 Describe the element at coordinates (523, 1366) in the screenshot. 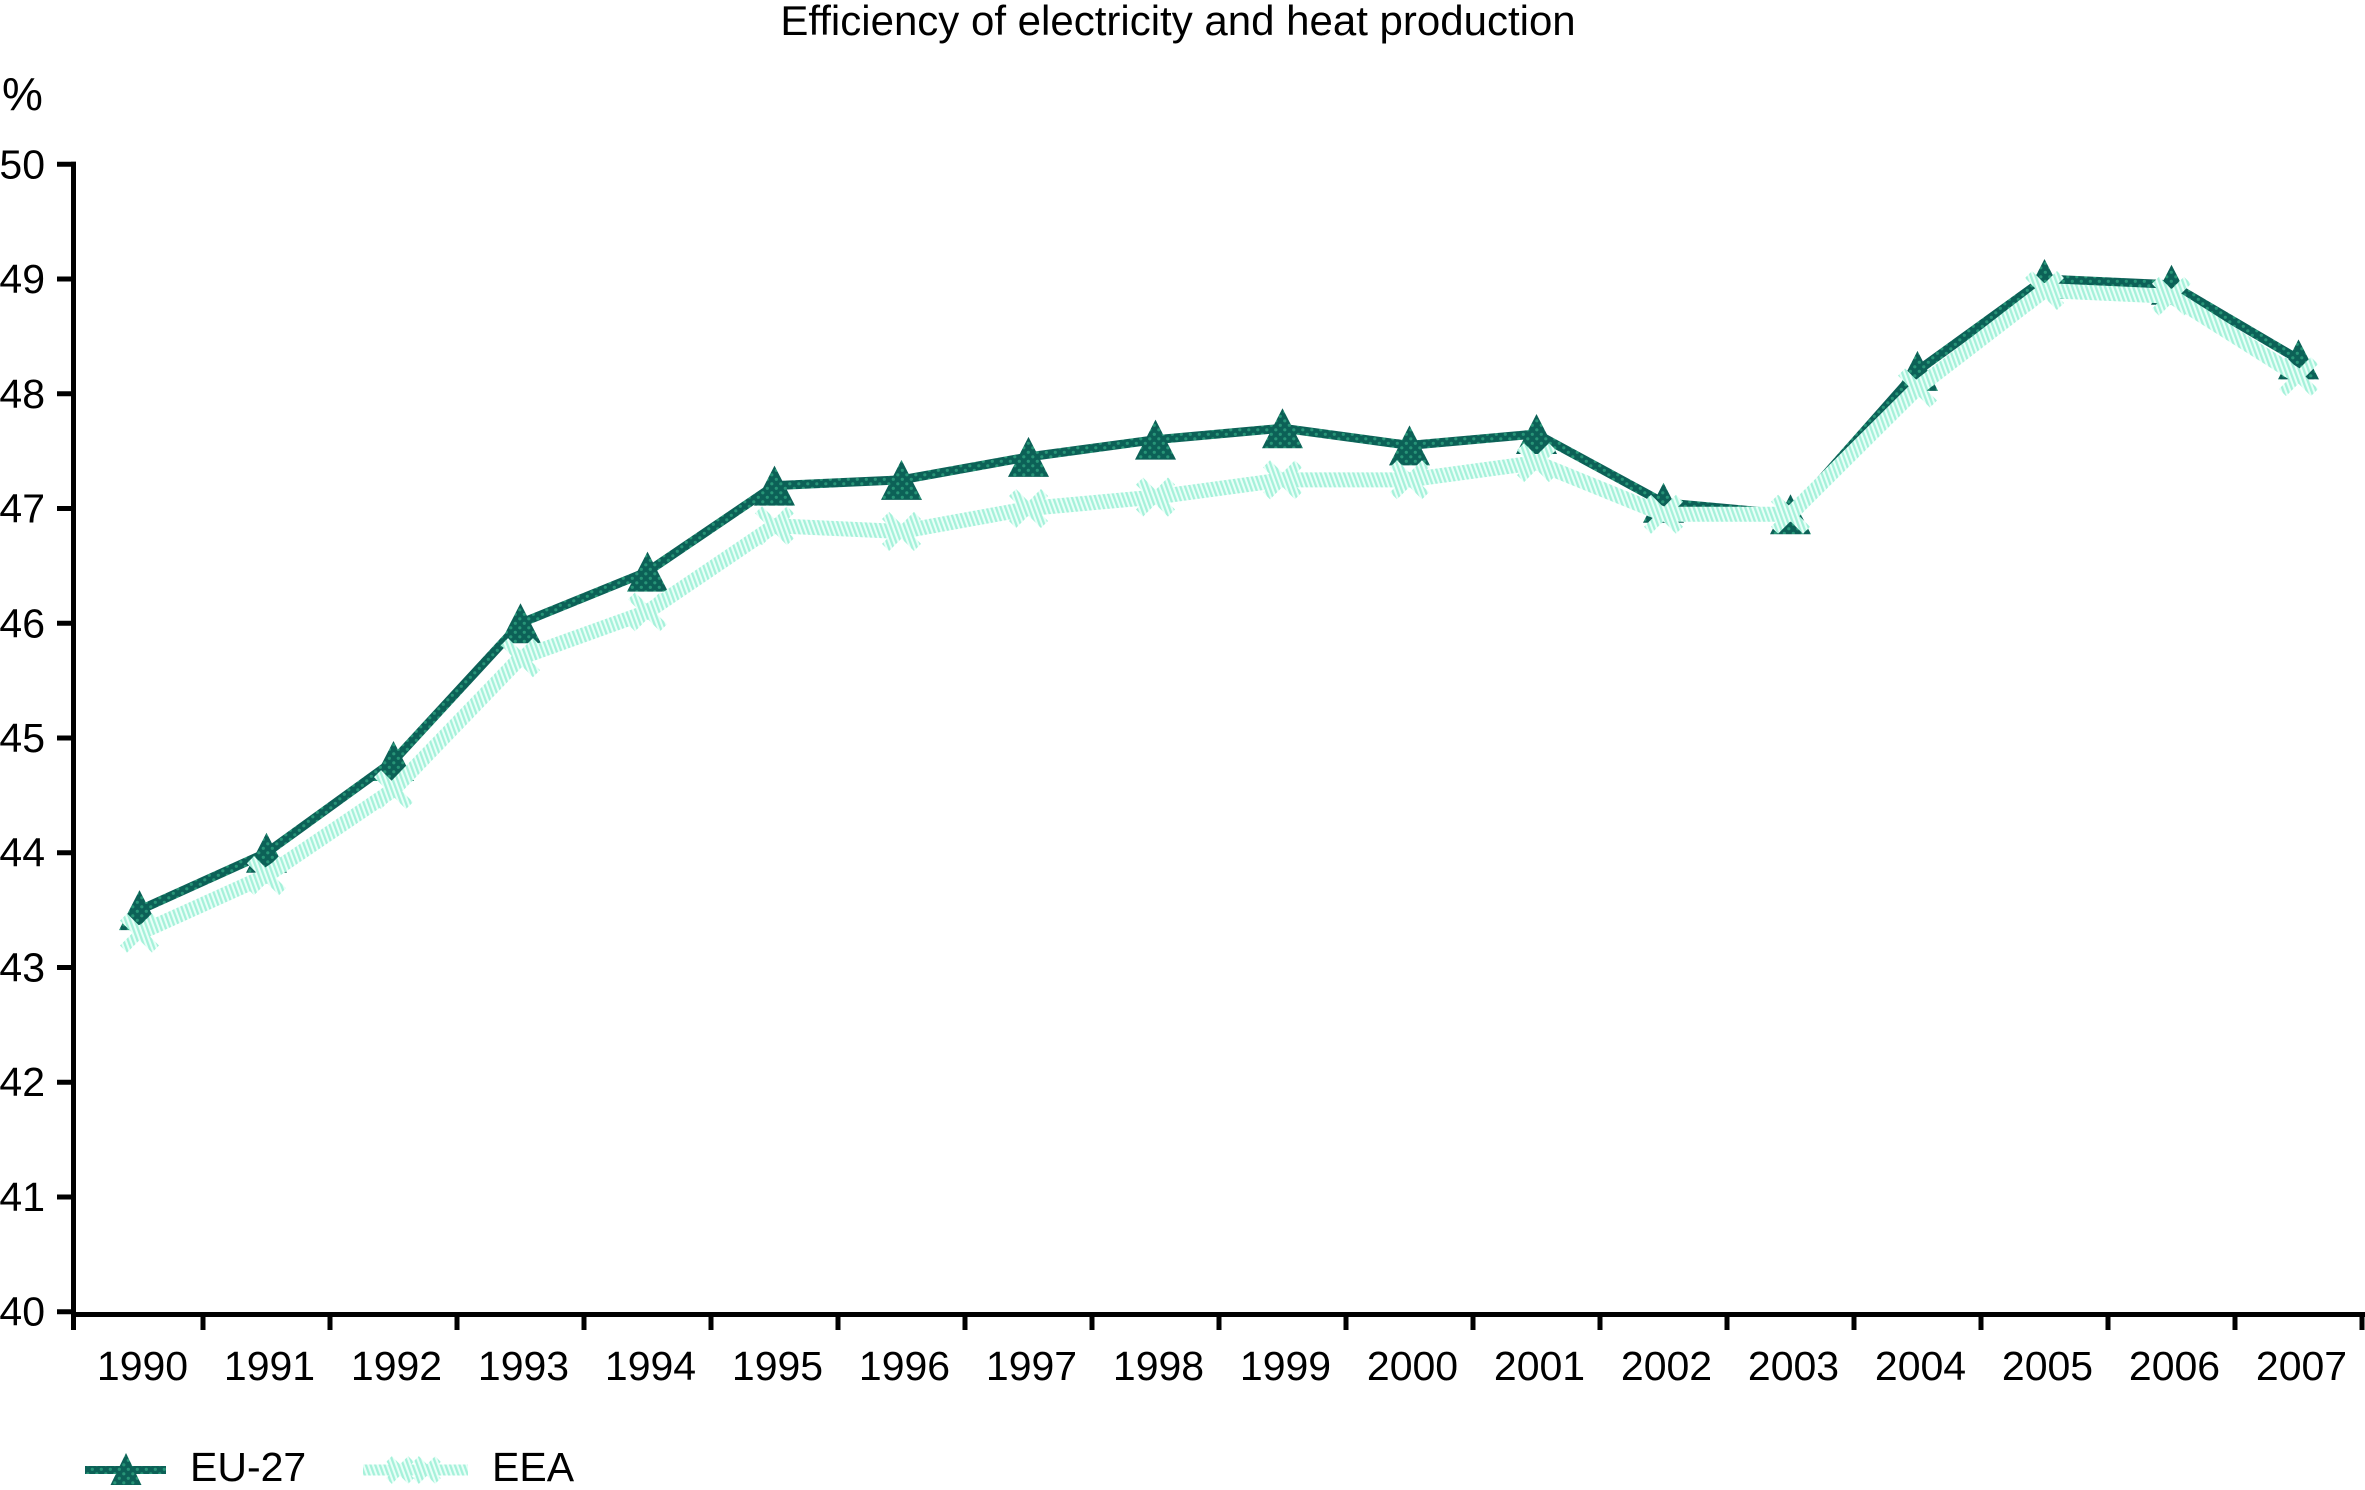

I see `x-tick-label: 1993` at that location.